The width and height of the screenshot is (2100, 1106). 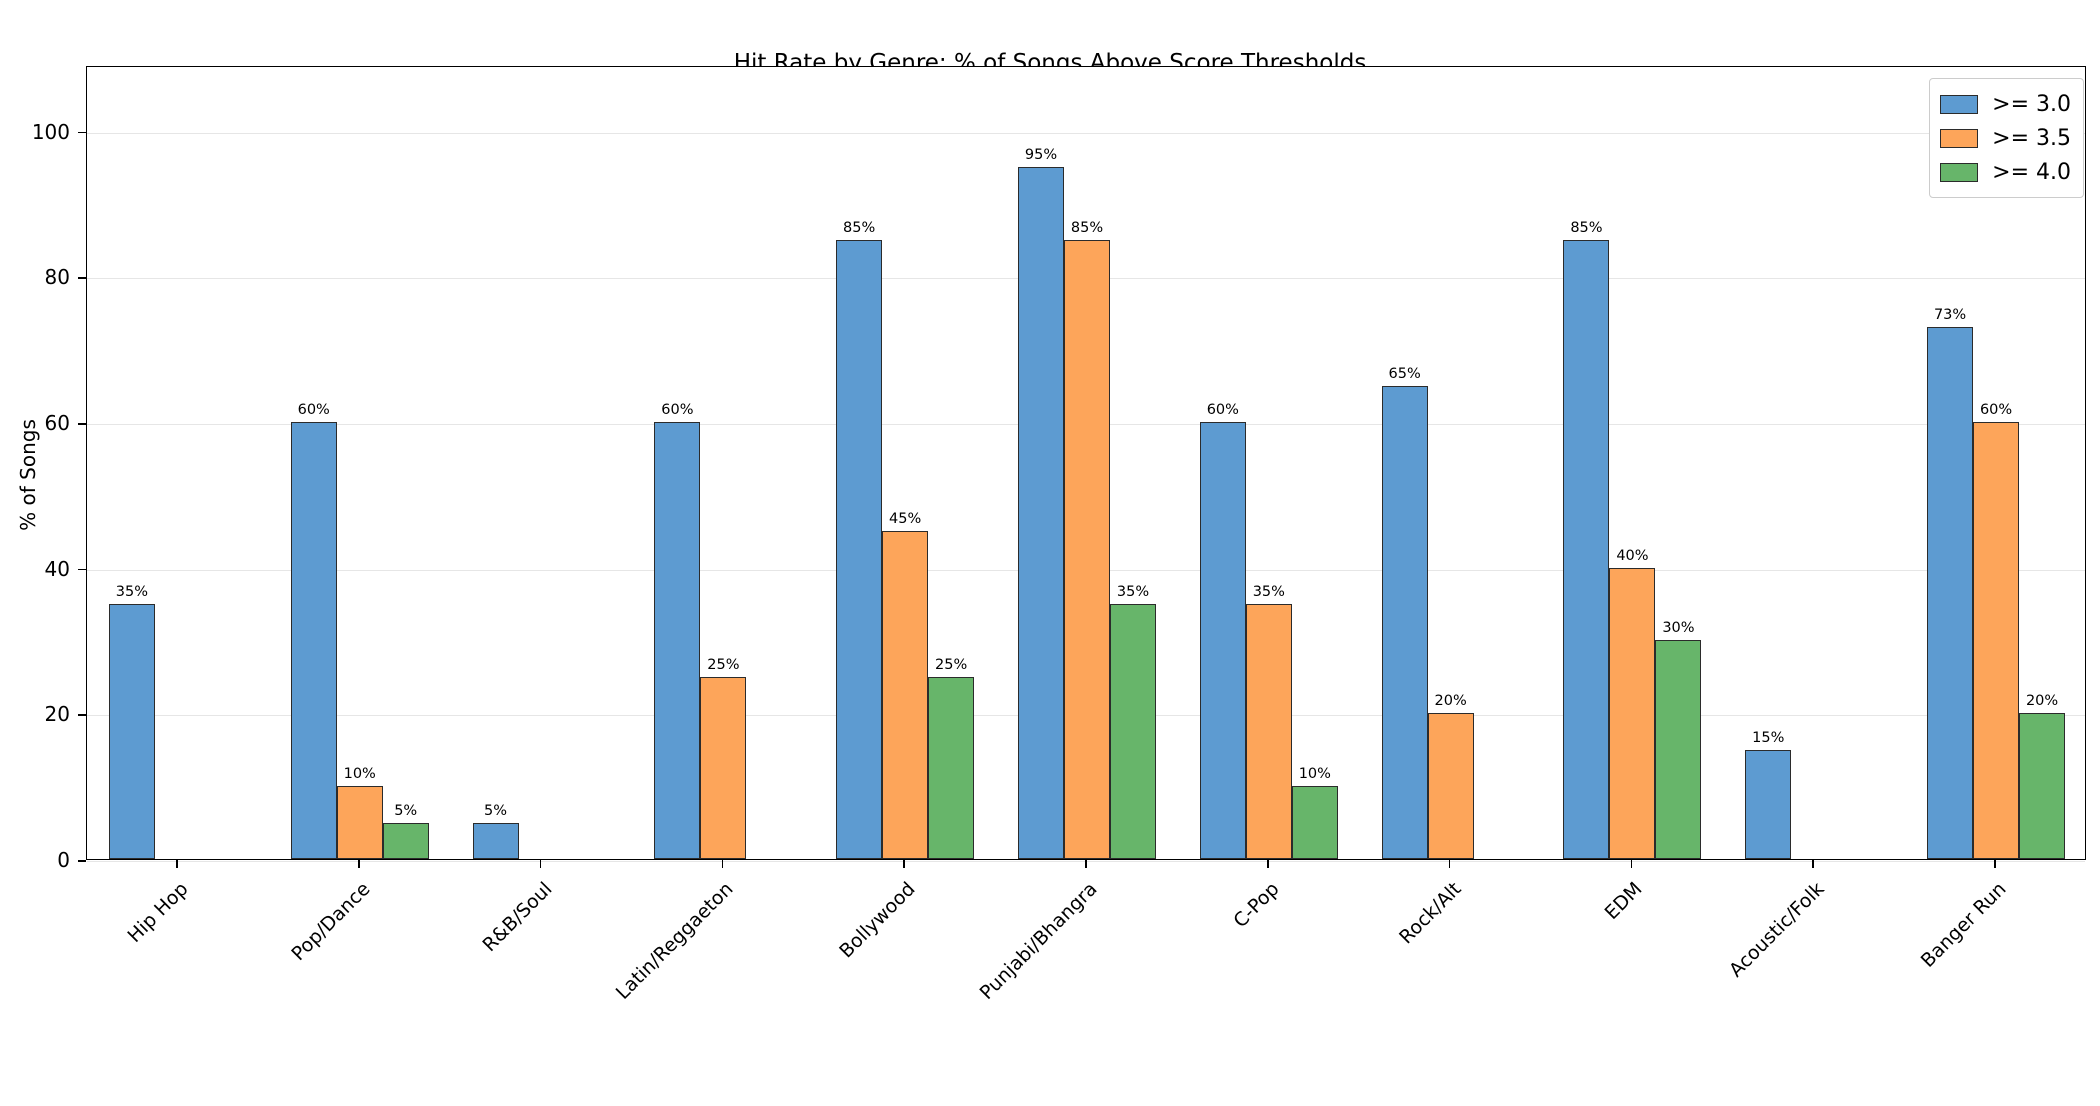 I want to click on bar-value-label: 30%, so click(x=1678, y=628).